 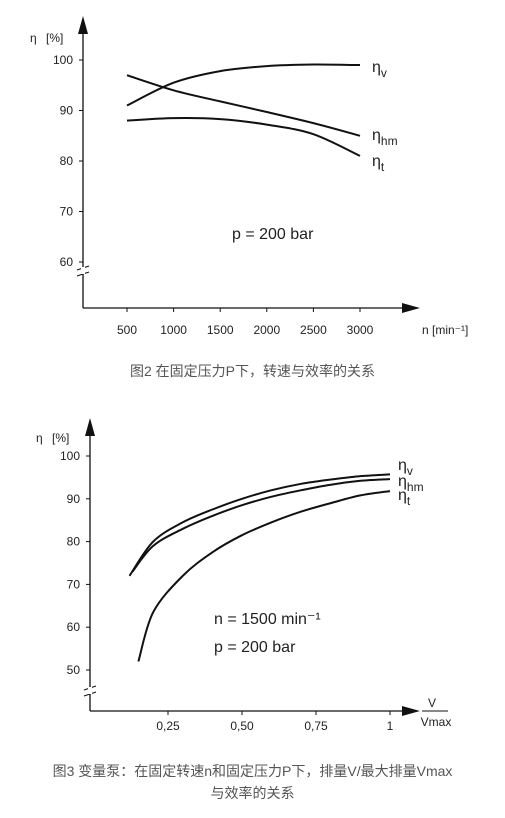 What do you see at coordinates (313, 330) in the screenshot?
I see `x-tick-label: 2500` at bounding box center [313, 330].